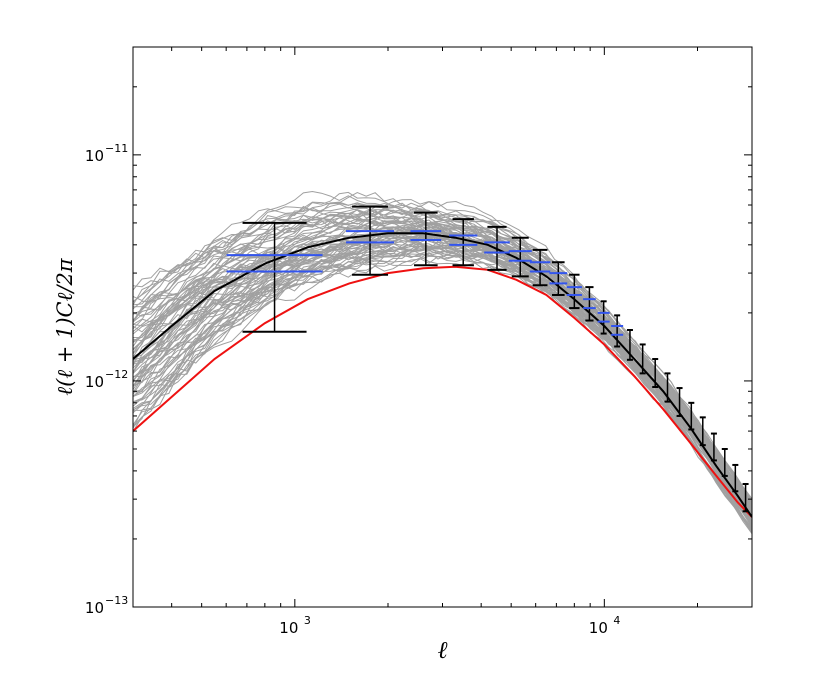  What do you see at coordinates (443, 650) in the screenshot?
I see `x-axis-label: ℓ` at bounding box center [443, 650].